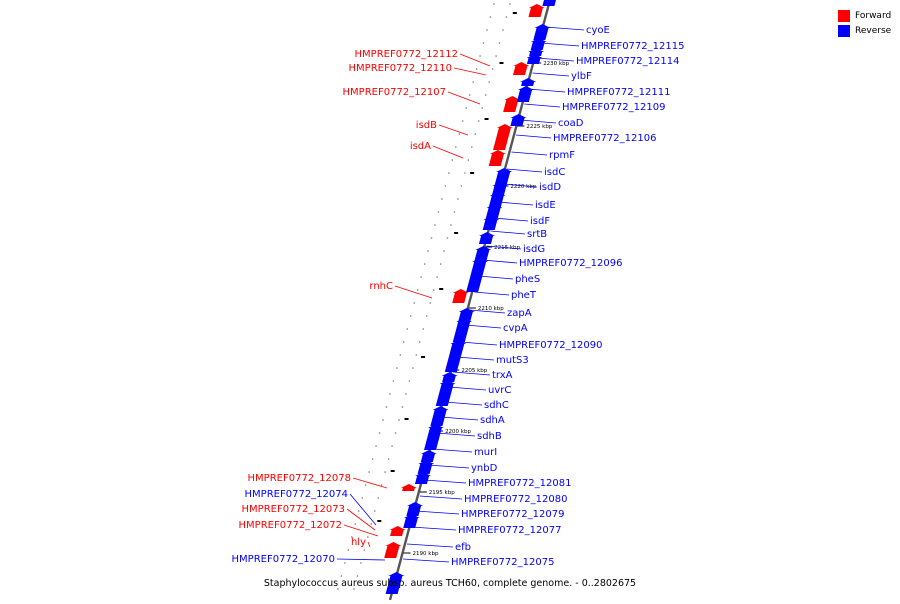 The image size is (900, 604). What do you see at coordinates (512, 360) in the screenshot?
I see `reverse-gene-label: mutS3` at bounding box center [512, 360].